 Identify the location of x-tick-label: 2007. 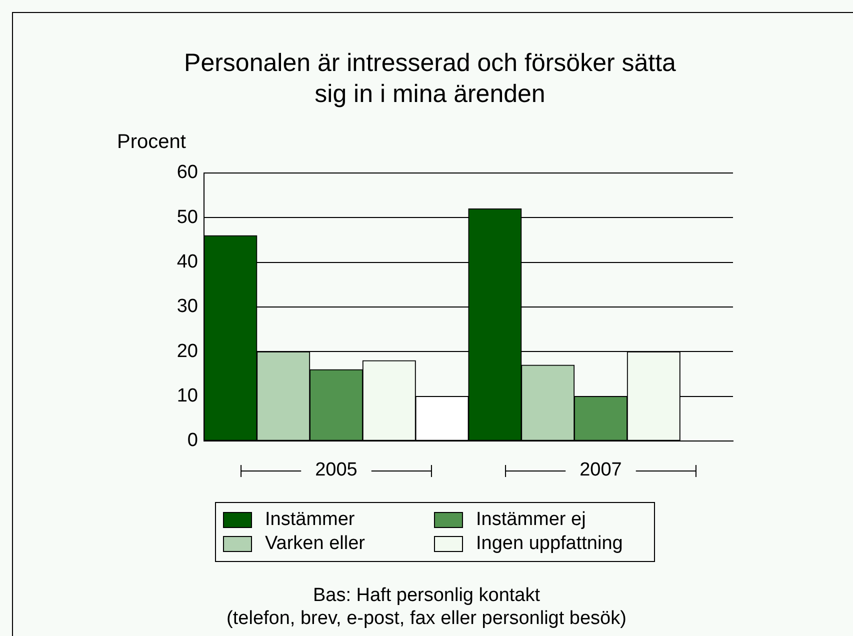
(601, 470).